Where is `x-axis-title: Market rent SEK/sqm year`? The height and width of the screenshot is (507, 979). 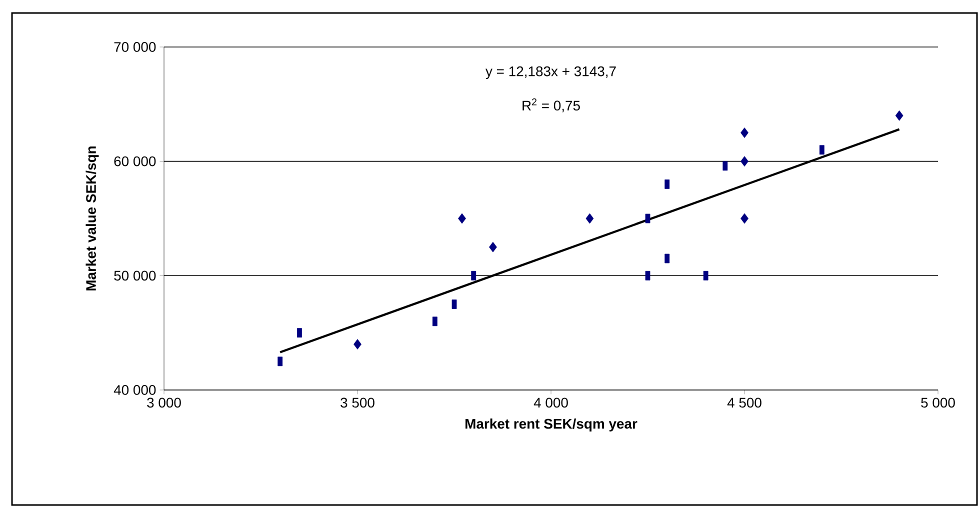
x-axis-title: Market rent SEK/sqm year is located at coordinates (552, 425).